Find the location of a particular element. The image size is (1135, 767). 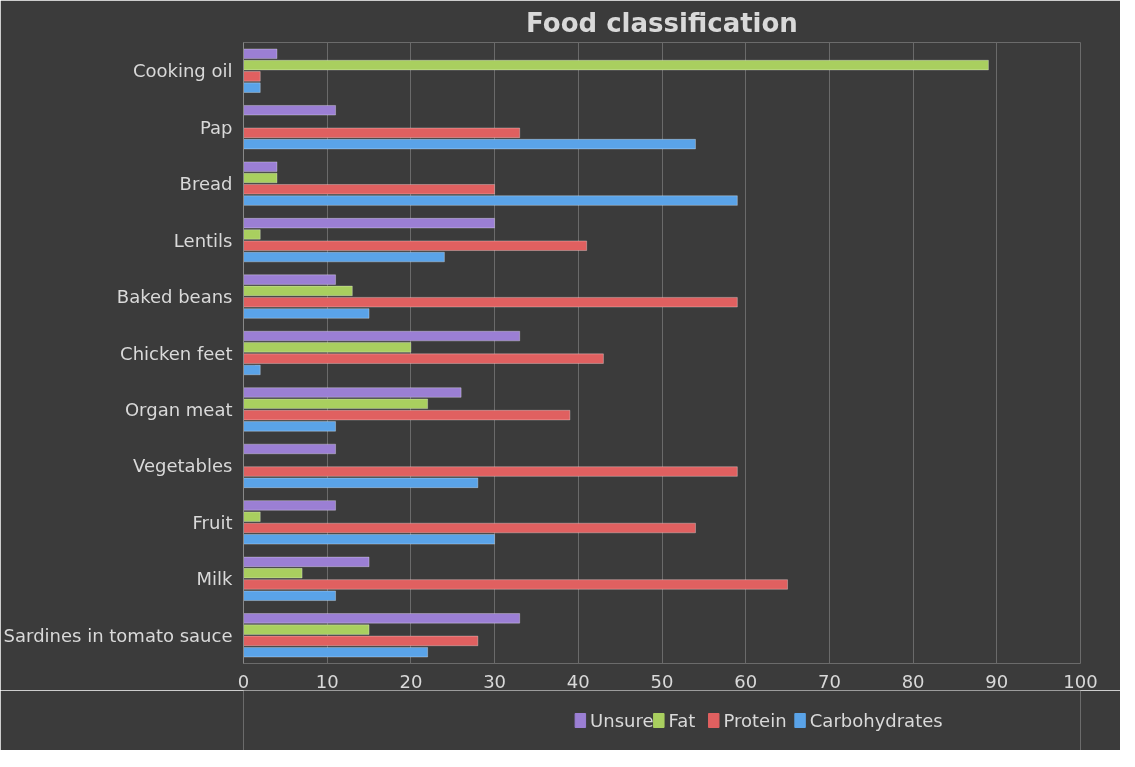

y-tick-label: Bread is located at coordinates (206, 184).